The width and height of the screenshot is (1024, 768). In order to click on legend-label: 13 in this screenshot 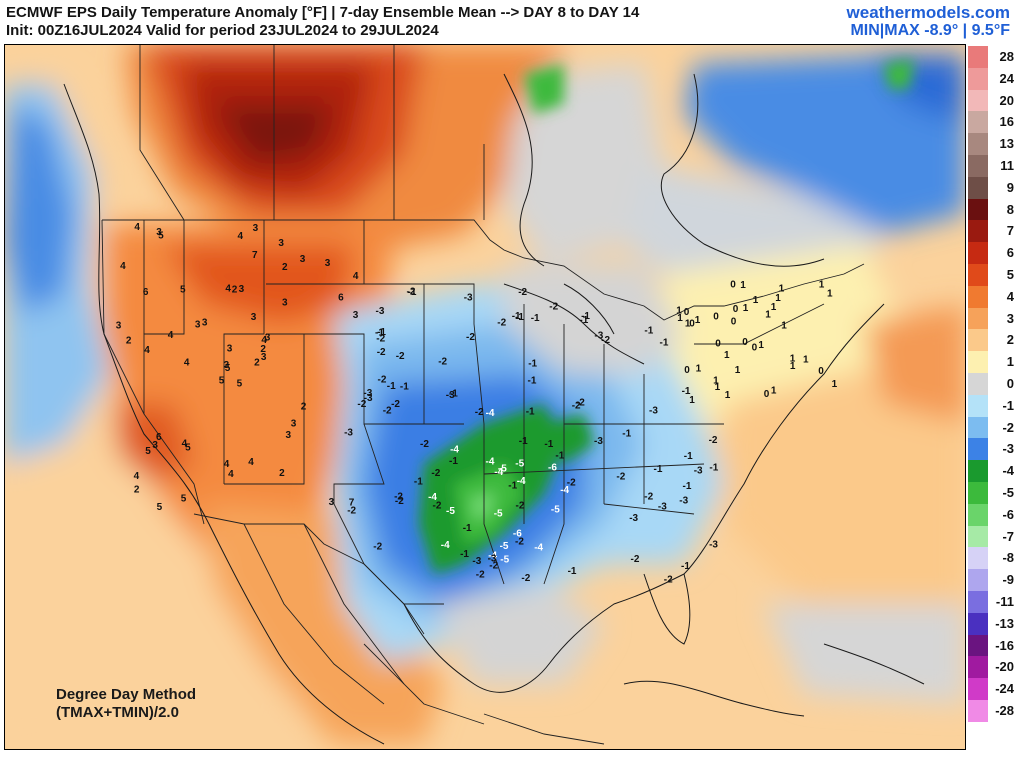, I will do `click(1006, 144)`.